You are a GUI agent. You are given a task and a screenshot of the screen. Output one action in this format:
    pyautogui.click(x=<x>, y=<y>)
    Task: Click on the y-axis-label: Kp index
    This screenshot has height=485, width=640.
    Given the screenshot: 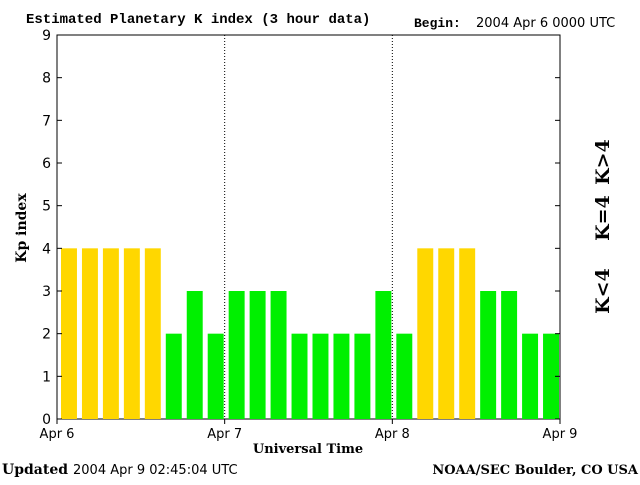 What is the action you would take?
    pyautogui.click(x=22, y=228)
    